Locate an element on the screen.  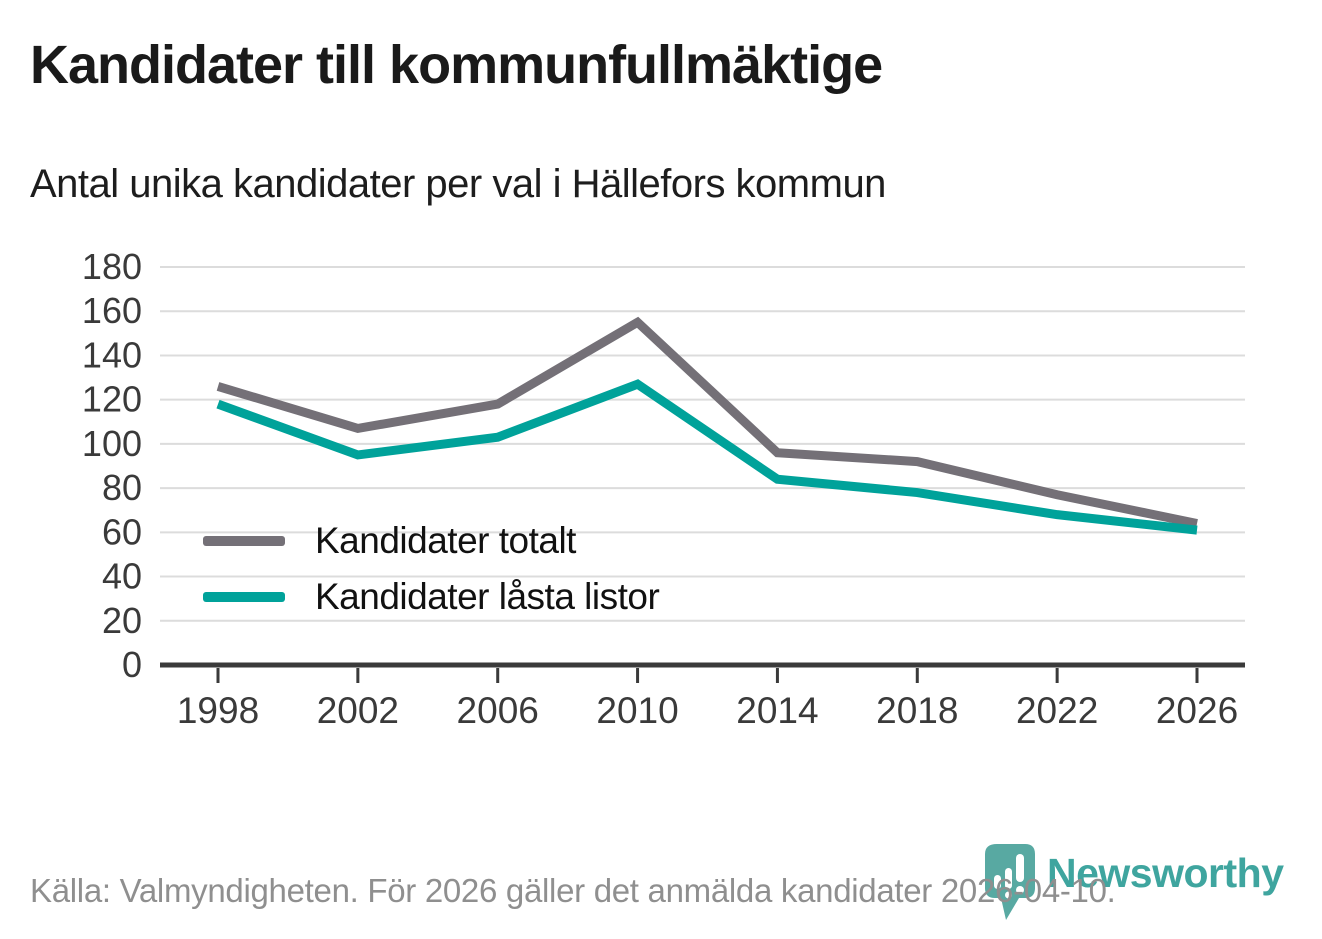
chart-title: Kandidater till kommunfullmäktige is located at coordinates (456, 65).